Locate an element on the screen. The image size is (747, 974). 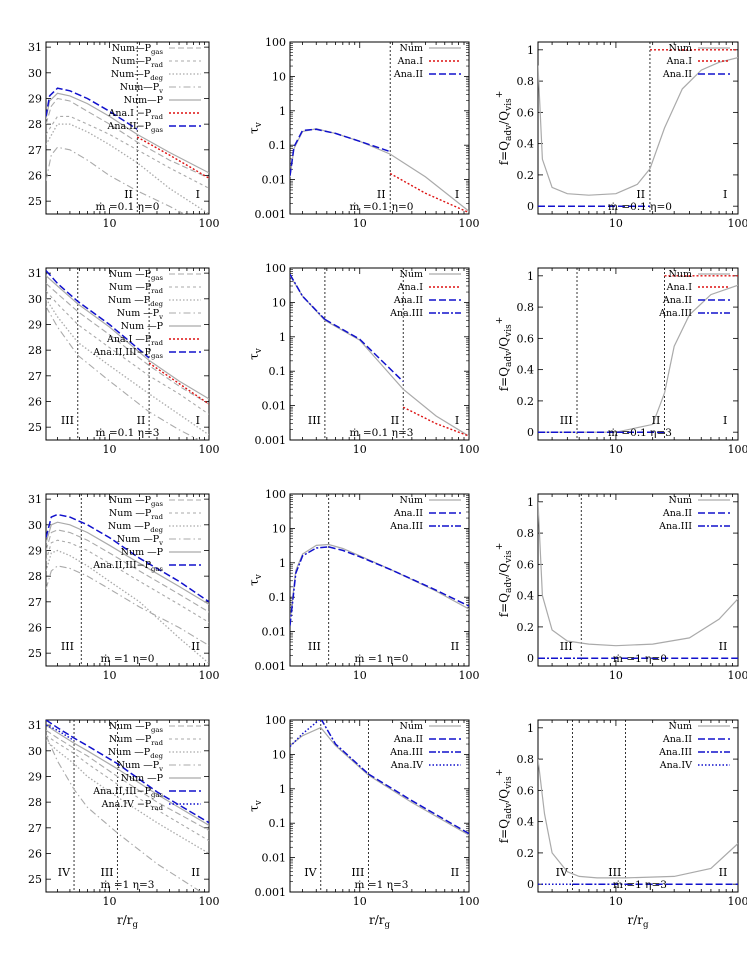
y-tick-label: 0.001 is located at coordinates (271, 440).